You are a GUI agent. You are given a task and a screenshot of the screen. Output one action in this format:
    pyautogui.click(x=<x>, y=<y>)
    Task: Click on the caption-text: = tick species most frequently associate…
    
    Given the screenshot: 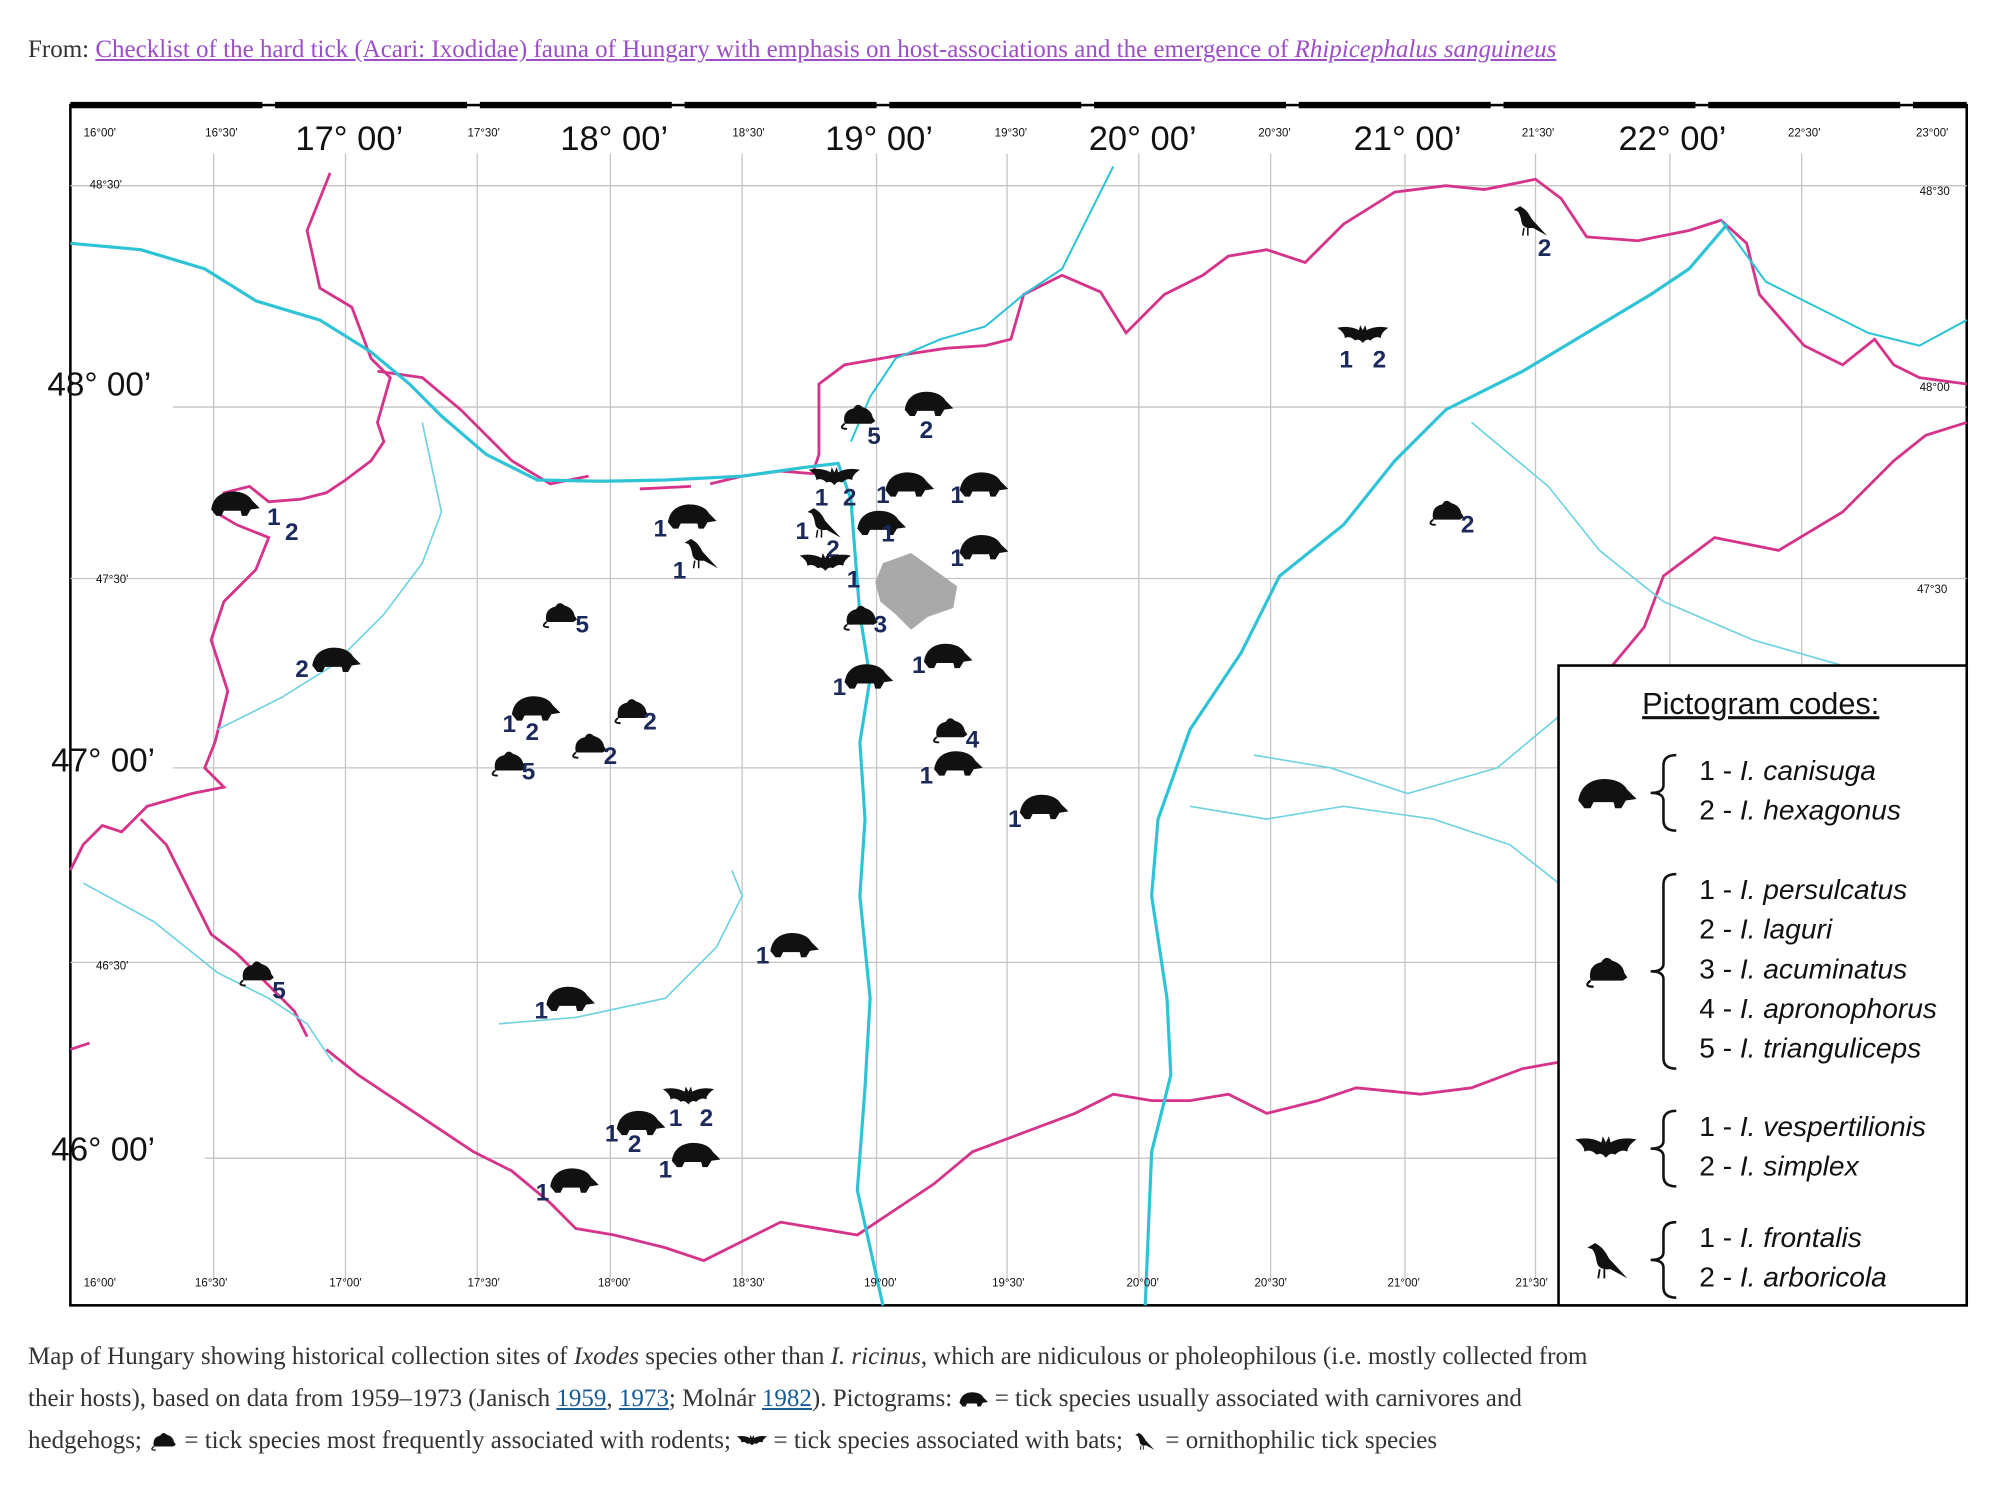 What is the action you would take?
    pyautogui.click(x=457, y=1440)
    